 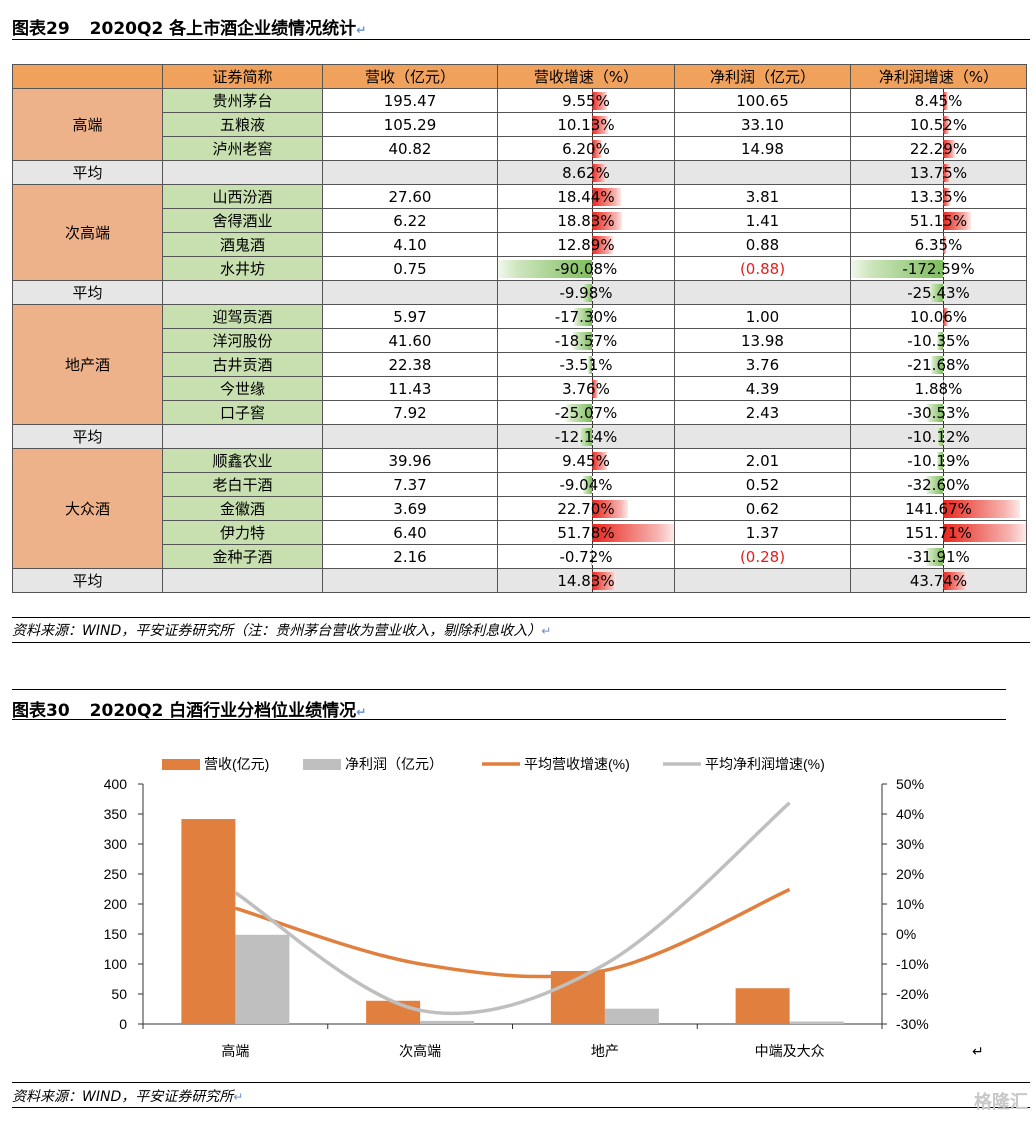 I want to click on header-blank, so click(x=87, y=76).